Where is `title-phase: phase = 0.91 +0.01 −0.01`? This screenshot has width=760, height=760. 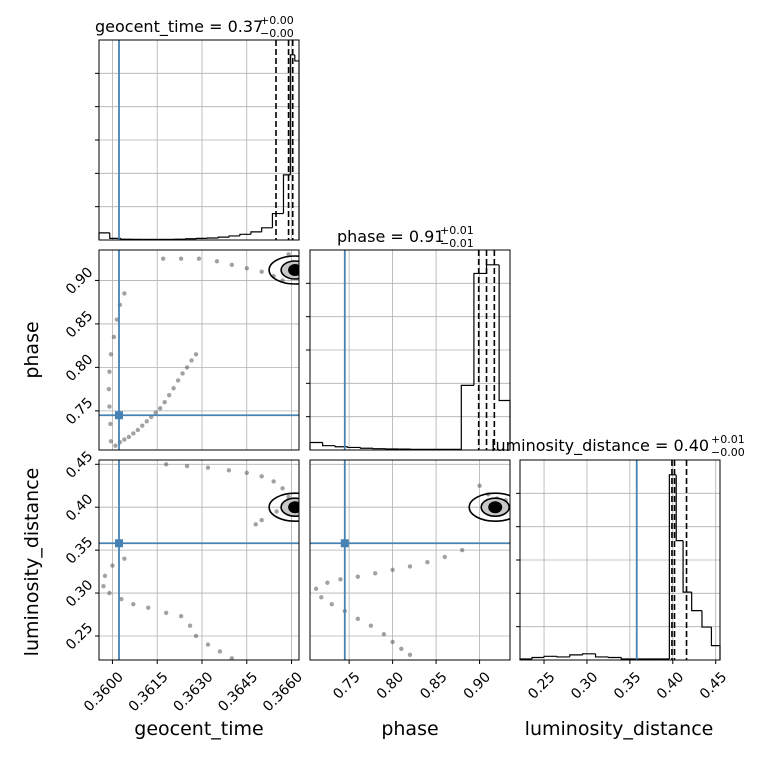 title-phase: phase = 0.91 +0.01 −0.01 is located at coordinates (405, 237).